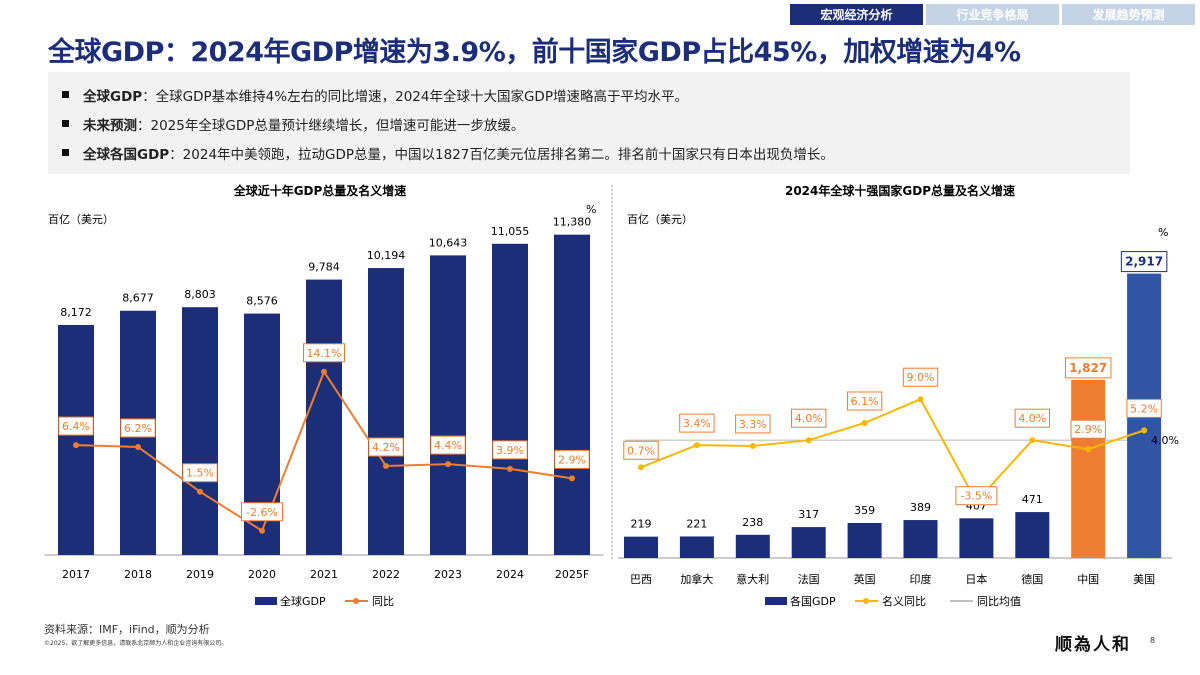  I want to click on bullet-head: 全球各国GDP, so click(126, 154).